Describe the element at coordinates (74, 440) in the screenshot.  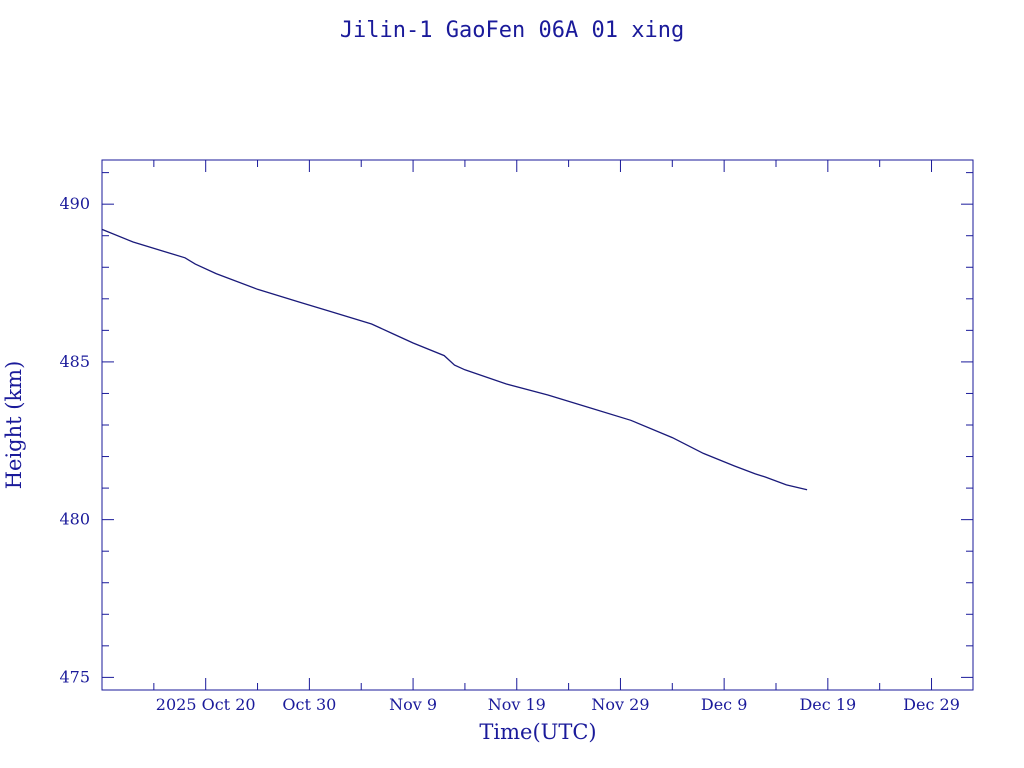
I see `y-axis-tick-labels: 490 485 480 475` at that location.